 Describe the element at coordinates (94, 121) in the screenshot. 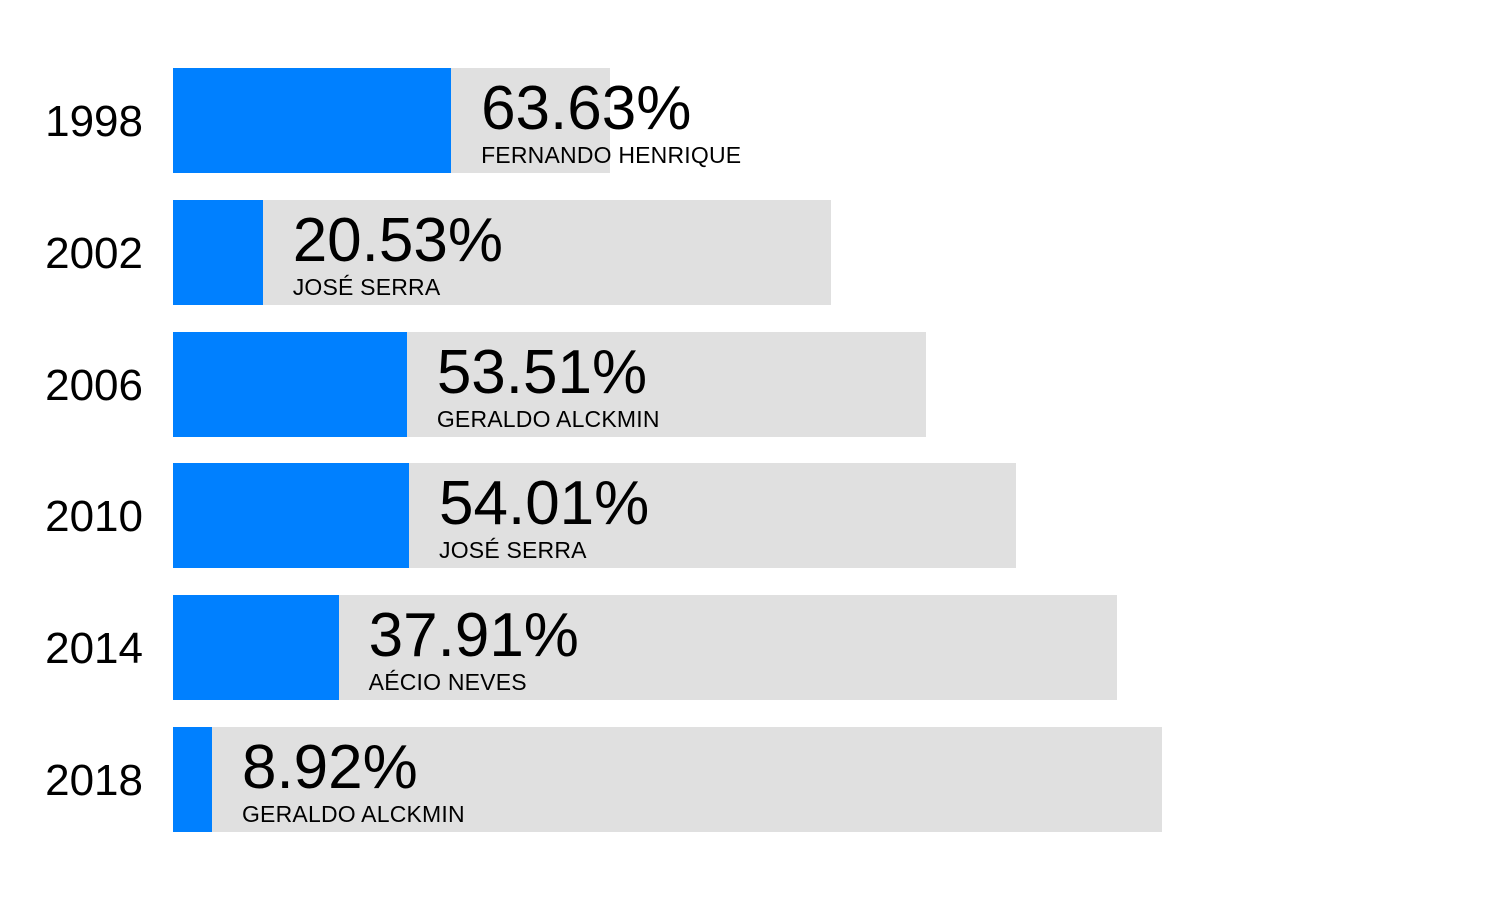

I see `year-label: 1998` at that location.